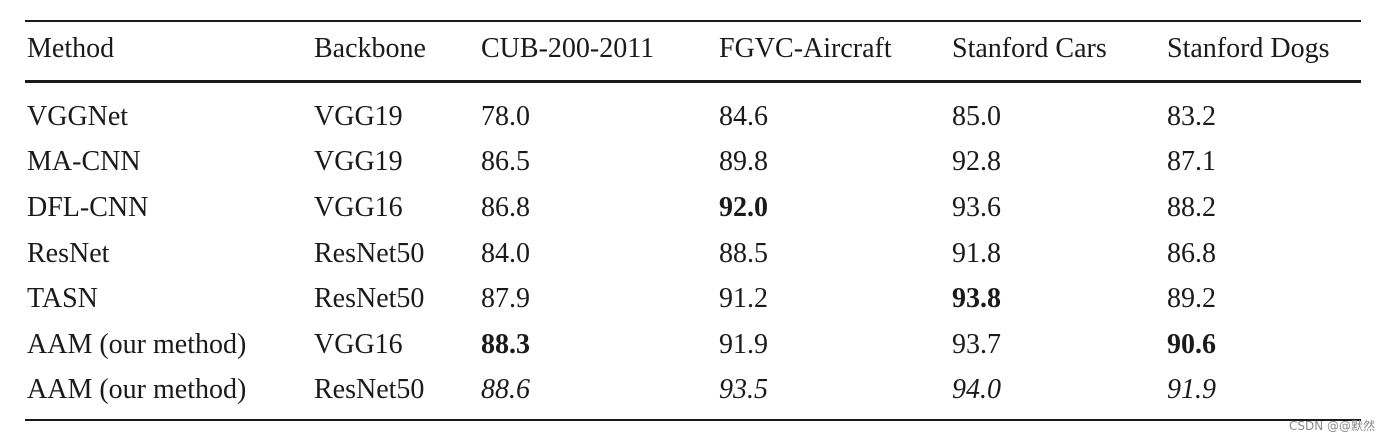 Image resolution: width=1387 pixels, height=442 pixels. Describe the element at coordinates (743, 344) in the screenshot. I see `cell-fgvc-aircraft: 91.9` at that location.